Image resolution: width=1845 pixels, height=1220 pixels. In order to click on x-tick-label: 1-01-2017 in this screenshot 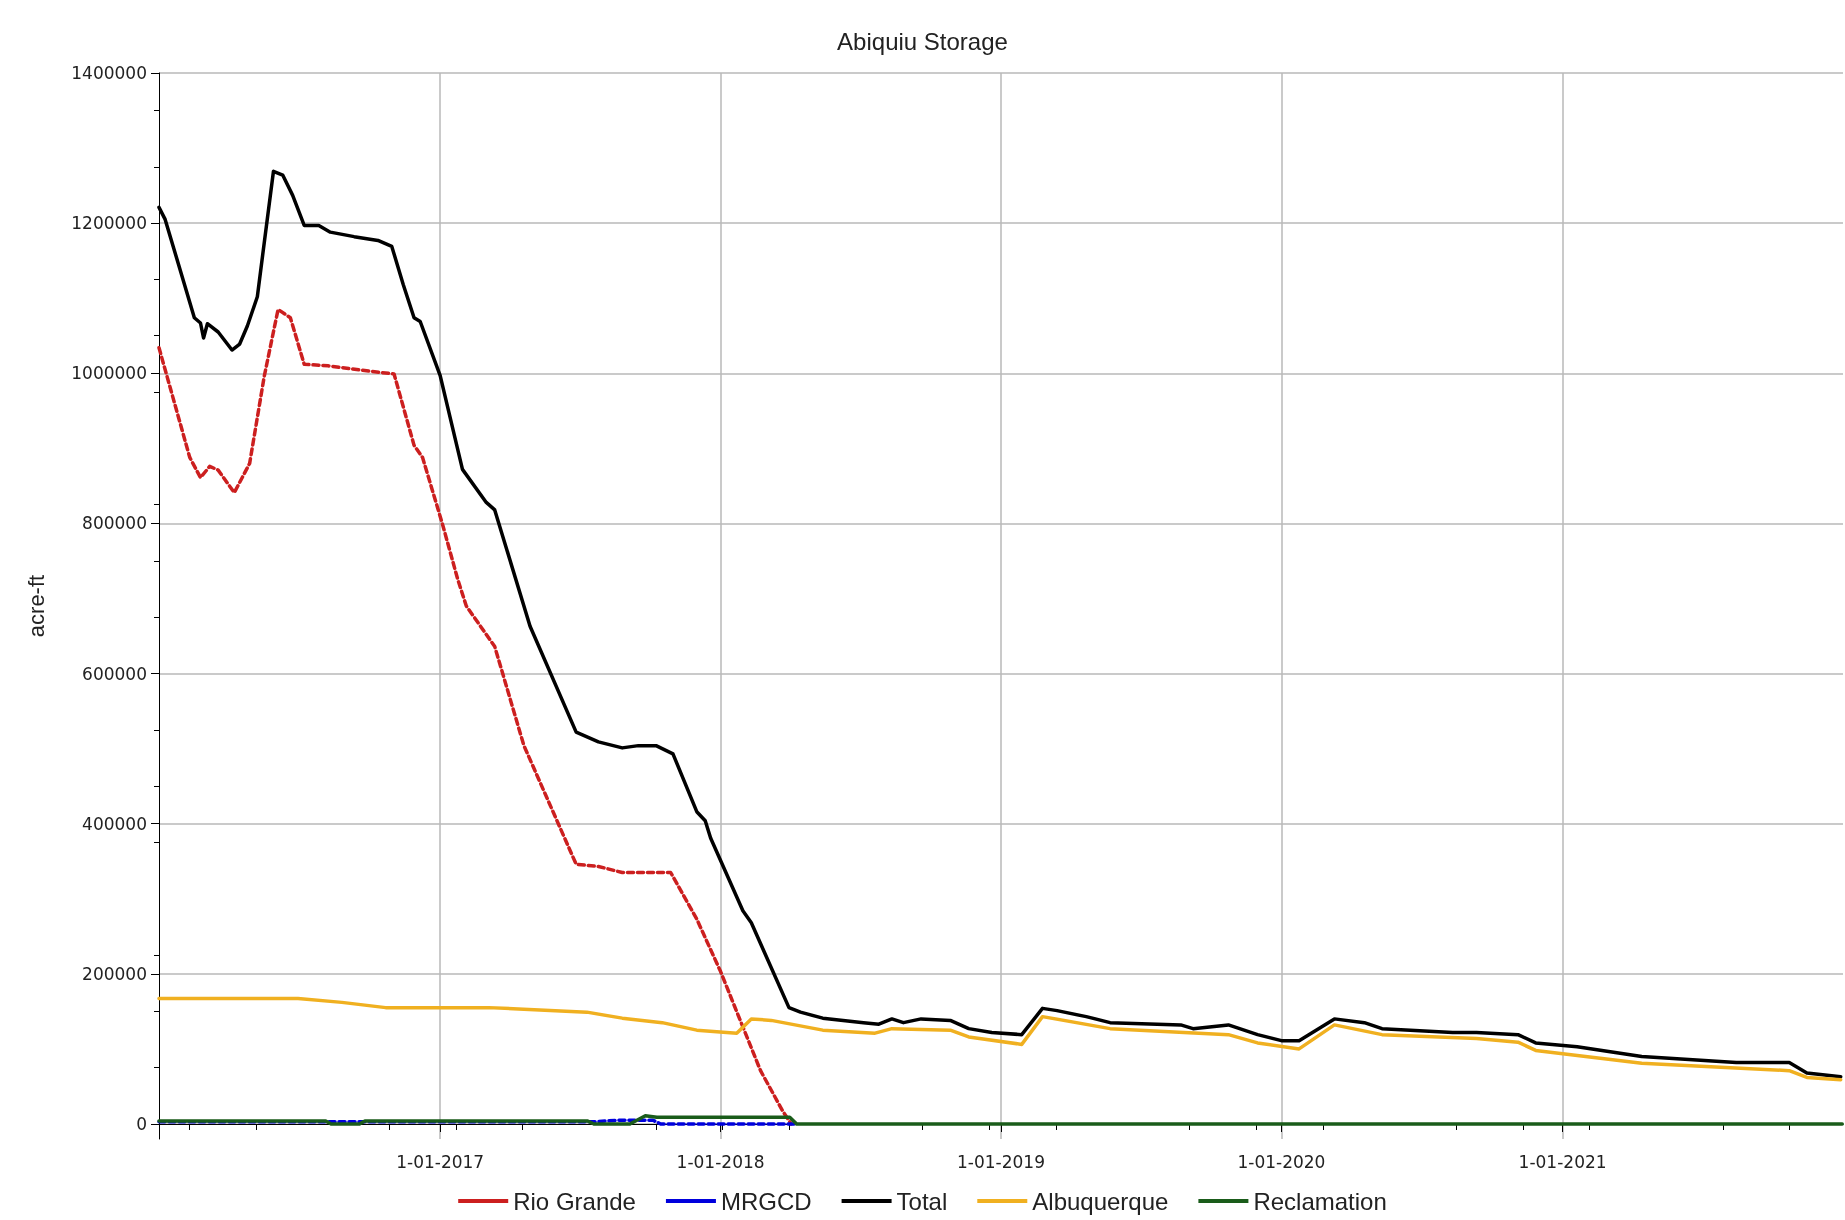, I will do `click(440, 1161)`.